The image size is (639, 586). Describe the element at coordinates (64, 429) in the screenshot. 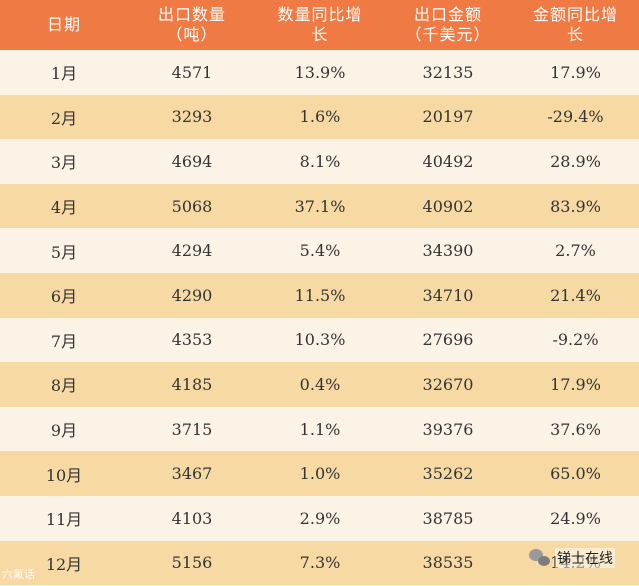

I see `cell-month: 9月` at that location.